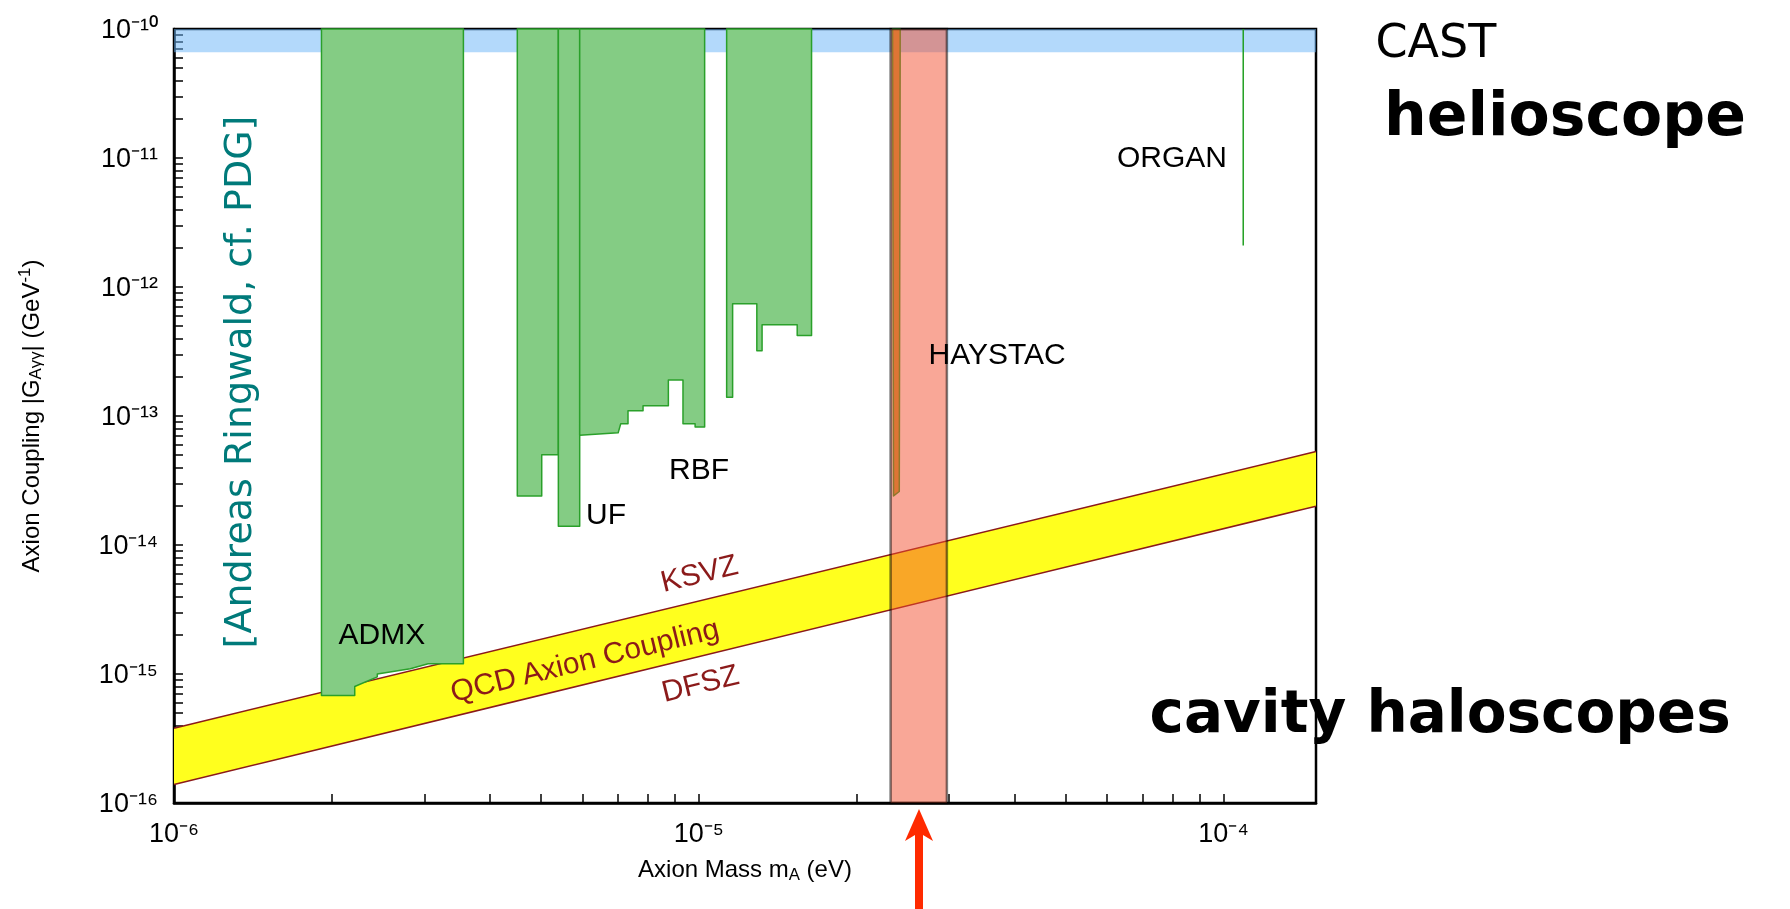 This screenshot has width=1790, height=909. Describe the element at coordinates (1436, 41) in the screenshot. I see `text: CAST` at that location.